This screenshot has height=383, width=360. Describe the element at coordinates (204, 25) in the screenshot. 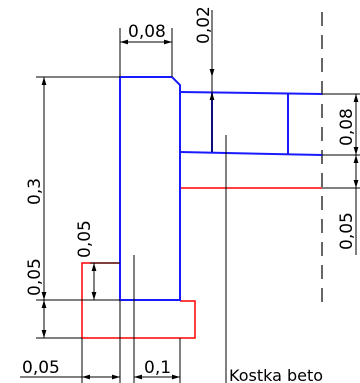

I see `dim-top-chamfer: 0,02` at that location.